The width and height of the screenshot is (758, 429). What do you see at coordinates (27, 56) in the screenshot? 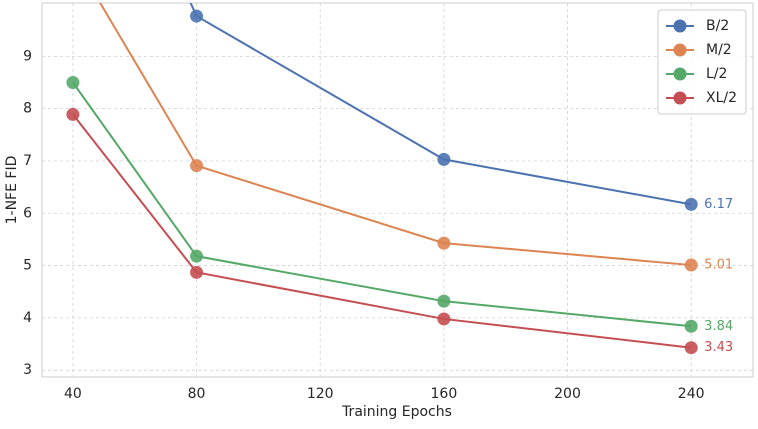
I see `y-tick-label: 9` at bounding box center [27, 56].